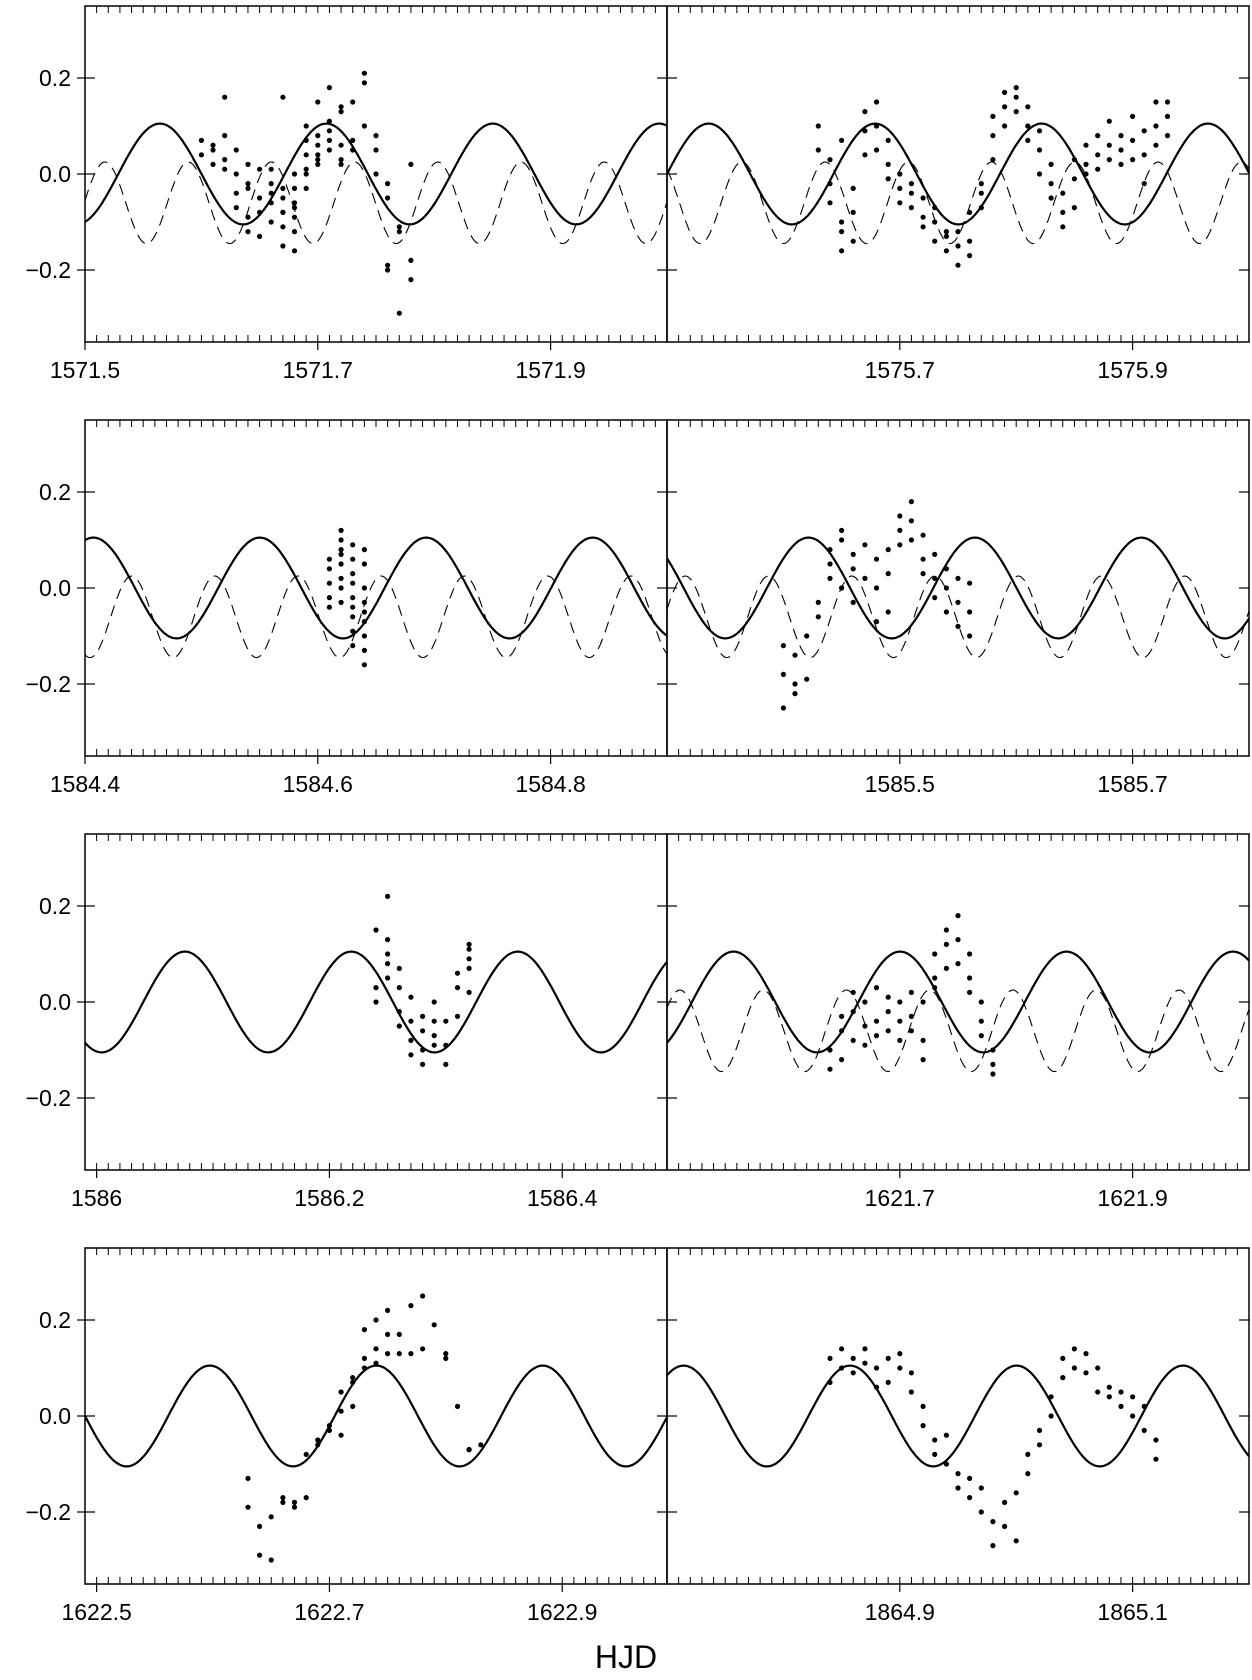 The height and width of the screenshot is (1680, 1252). I want to click on panel-2: 1575.7 1575.9, so click(958, 194).